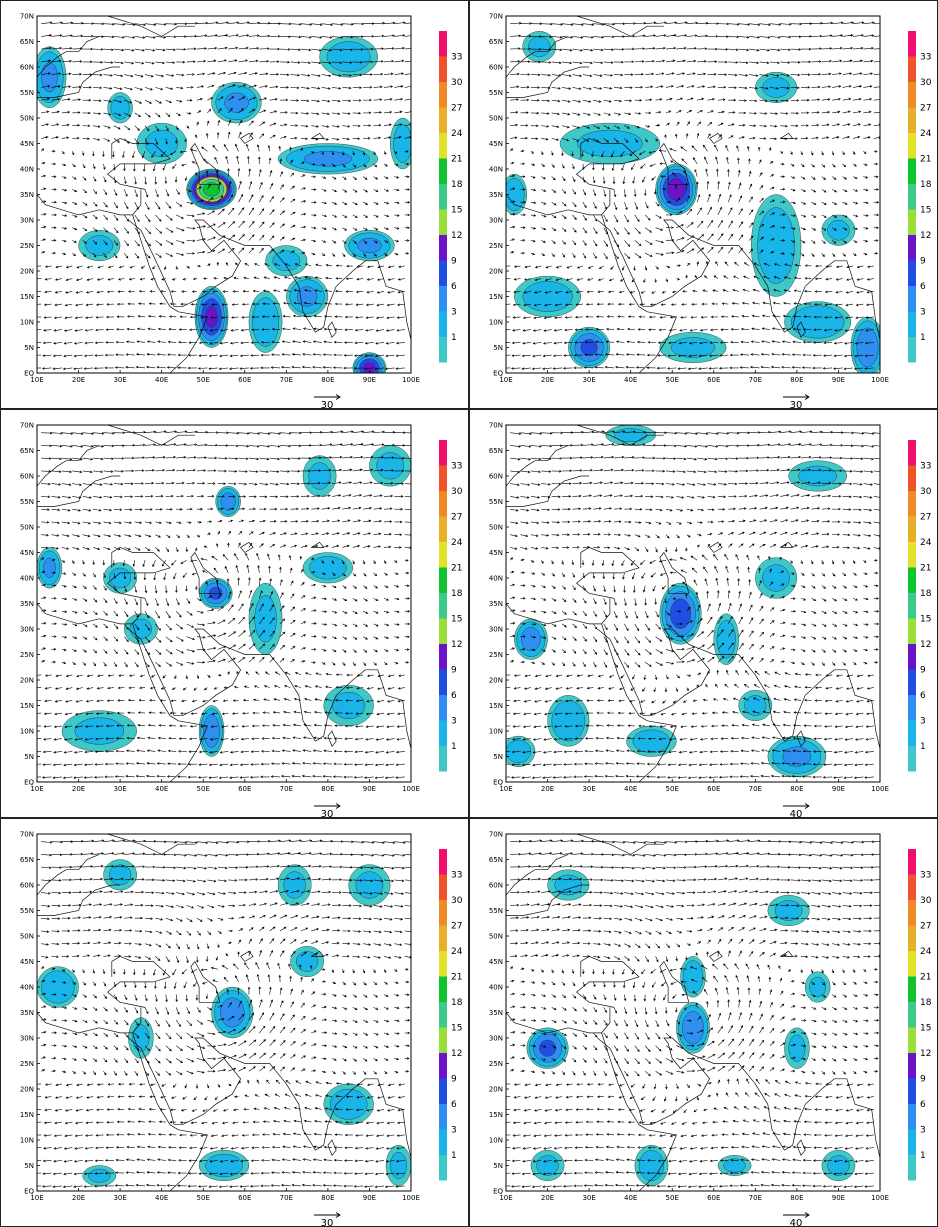 The height and width of the screenshot is (1227, 938). Describe the element at coordinates (925, 569) in the screenshot. I see `colorbar-label: 21` at that location.